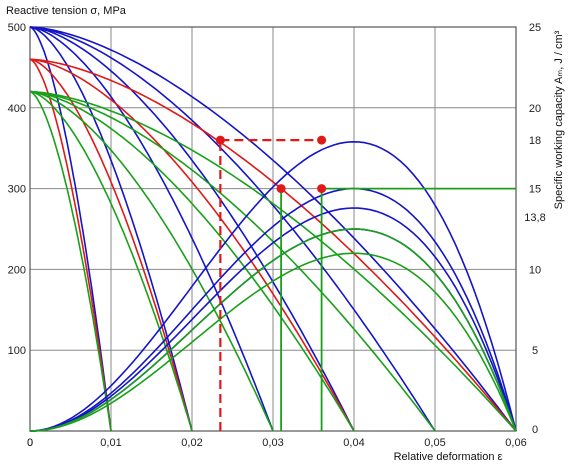 This screenshot has width=572, height=468. Describe the element at coordinates (559, 119) in the screenshot. I see `y-axis-title-right: Specific working capacity Aₘ, J / cm³` at that location.